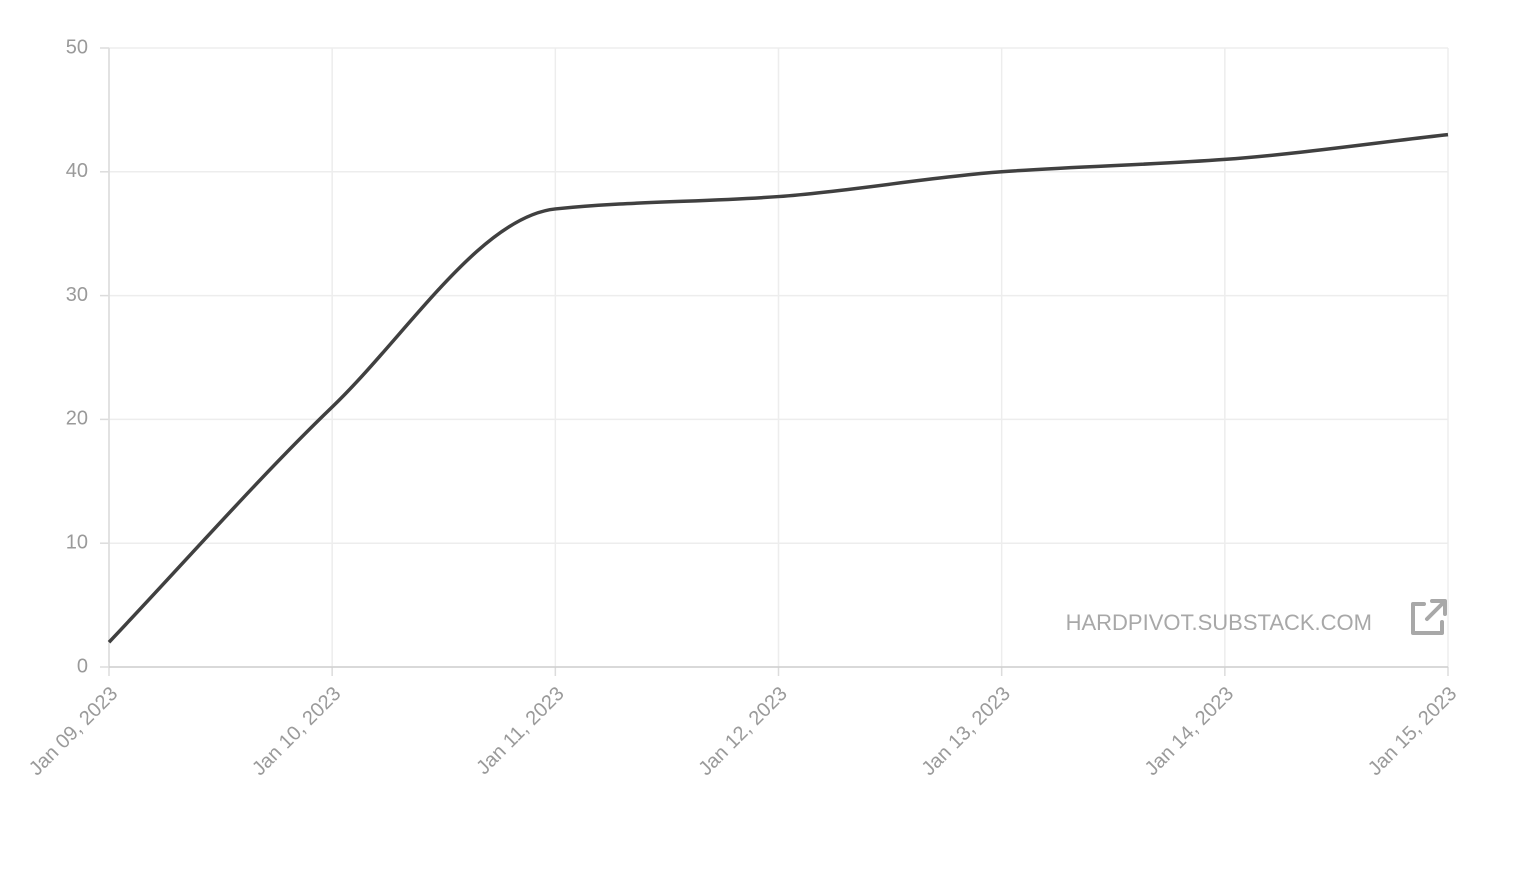  I want to click on link-icon-box, so click(1427, 618).